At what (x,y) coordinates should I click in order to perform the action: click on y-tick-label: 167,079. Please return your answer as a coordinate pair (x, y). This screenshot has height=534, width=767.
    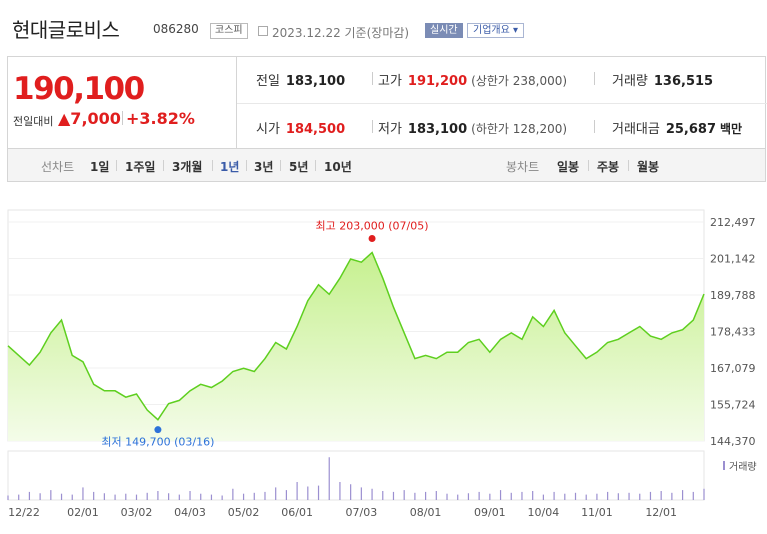
    Looking at the image, I should click on (733, 368).